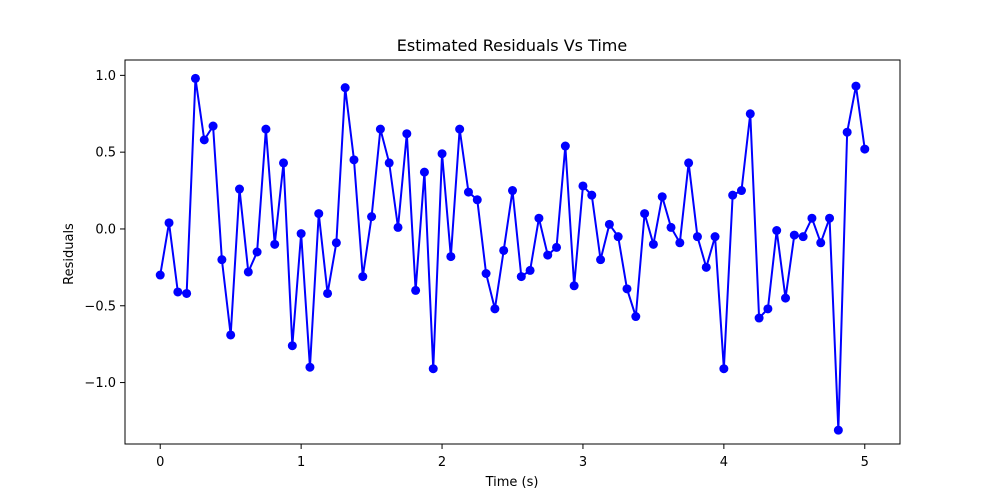  What do you see at coordinates (724, 462) in the screenshot?
I see `x-tick-label: 4` at bounding box center [724, 462].